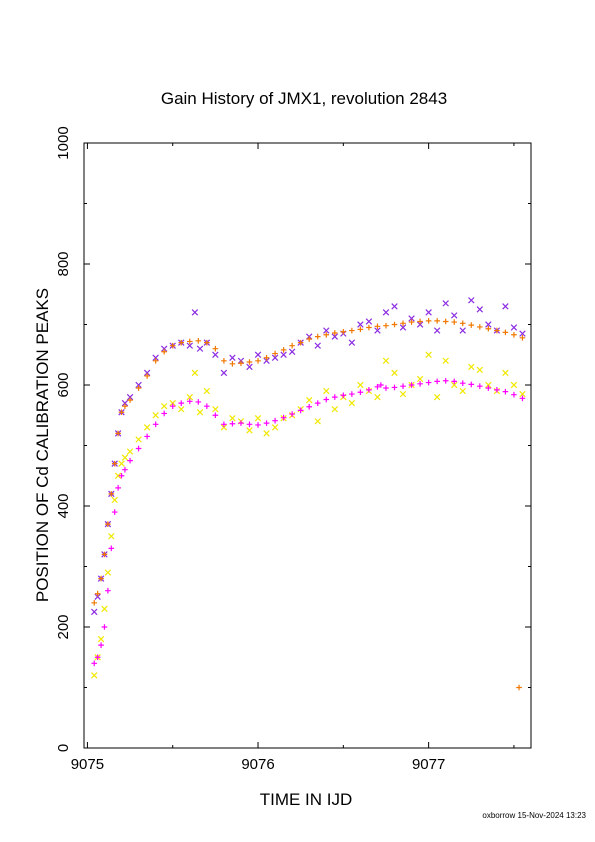  What do you see at coordinates (87, 764) in the screenshot?
I see `x-tick-label: 9075` at bounding box center [87, 764].